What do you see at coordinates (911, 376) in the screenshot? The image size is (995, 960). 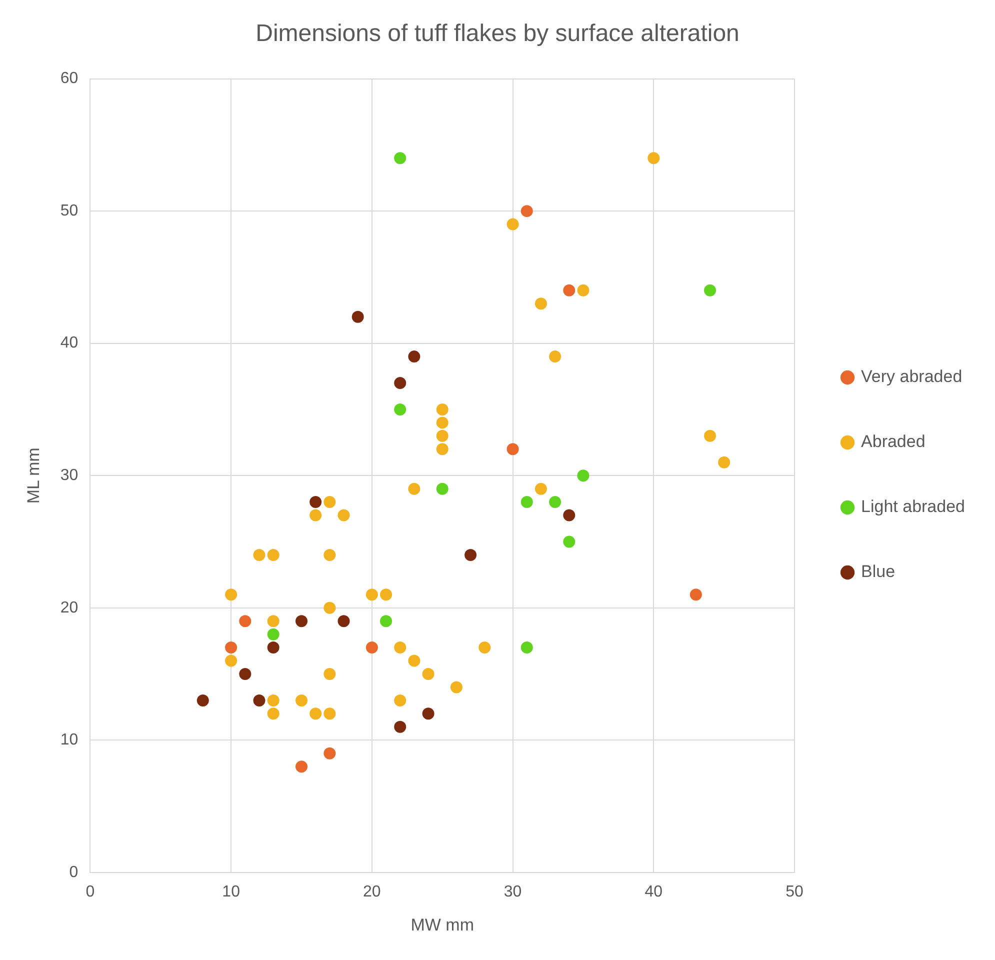 I see `legend-label: Very abraded` at bounding box center [911, 376].